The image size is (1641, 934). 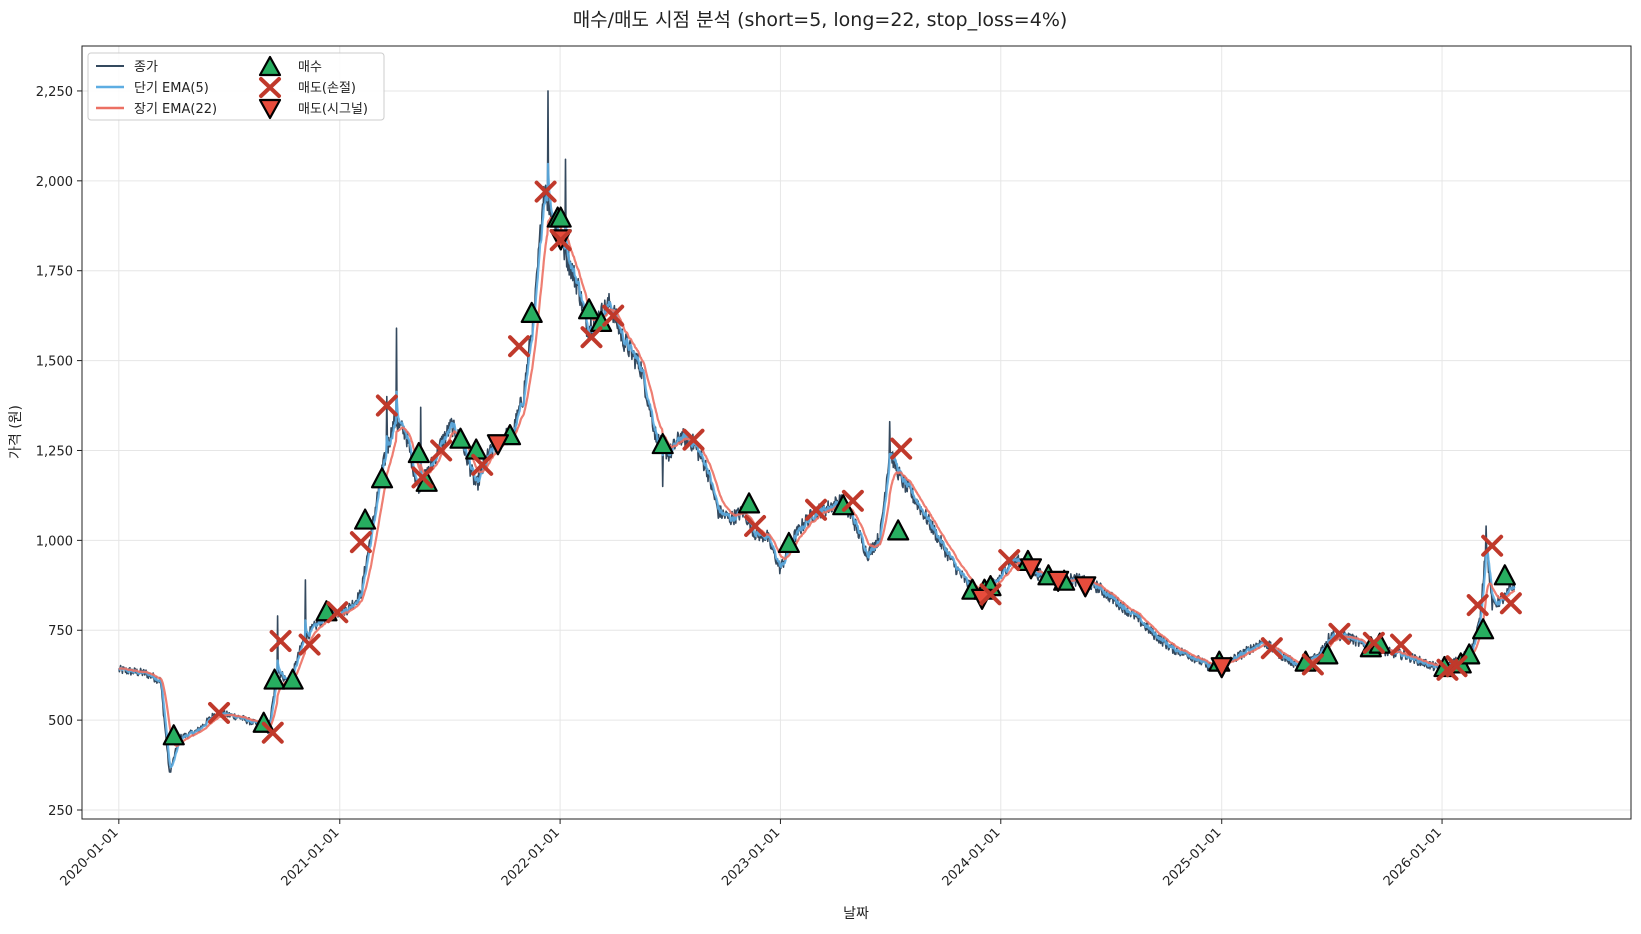 I want to click on legend-sell-stop-label: 매도(손절), so click(x=327, y=88).